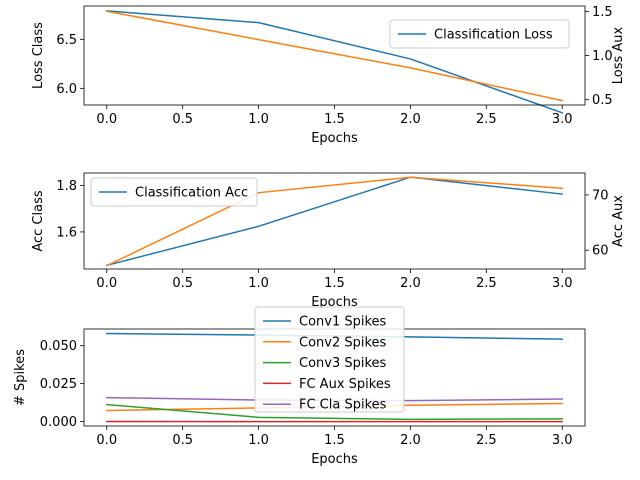 This screenshot has height=480, width=640. What do you see at coordinates (602, 12) in the screenshot?
I see `y-right-tick-label: 1.5` at bounding box center [602, 12].